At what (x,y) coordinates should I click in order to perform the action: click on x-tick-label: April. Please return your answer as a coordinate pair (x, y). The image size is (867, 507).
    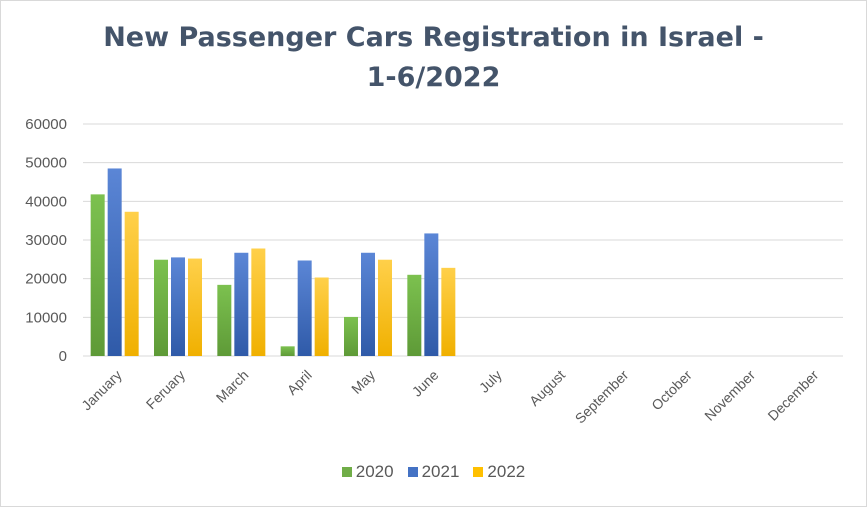
    Looking at the image, I should click on (299, 382).